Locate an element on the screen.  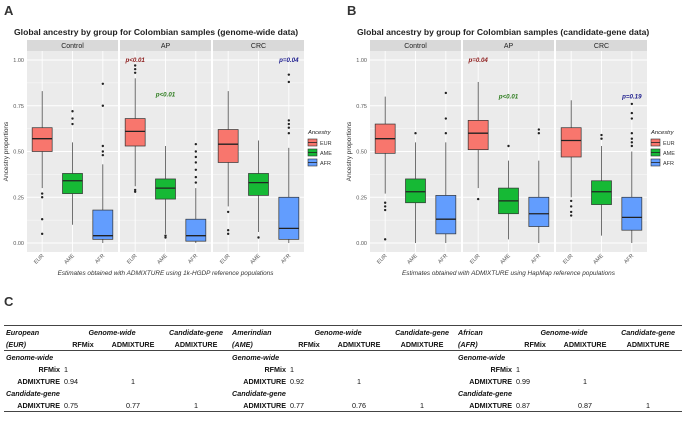
p-value-annotation: p<0.01 is located at coordinates (134, 60).